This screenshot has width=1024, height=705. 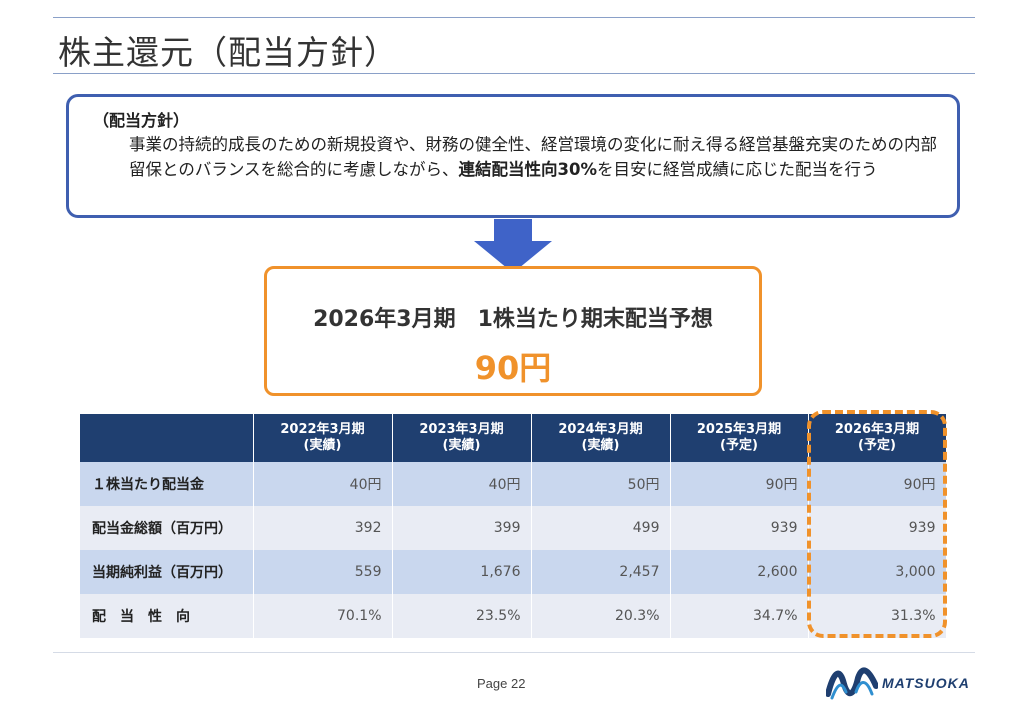 What do you see at coordinates (514, 73) in the screenshot?
I see `title-underline` at bounding box center [514, 73].